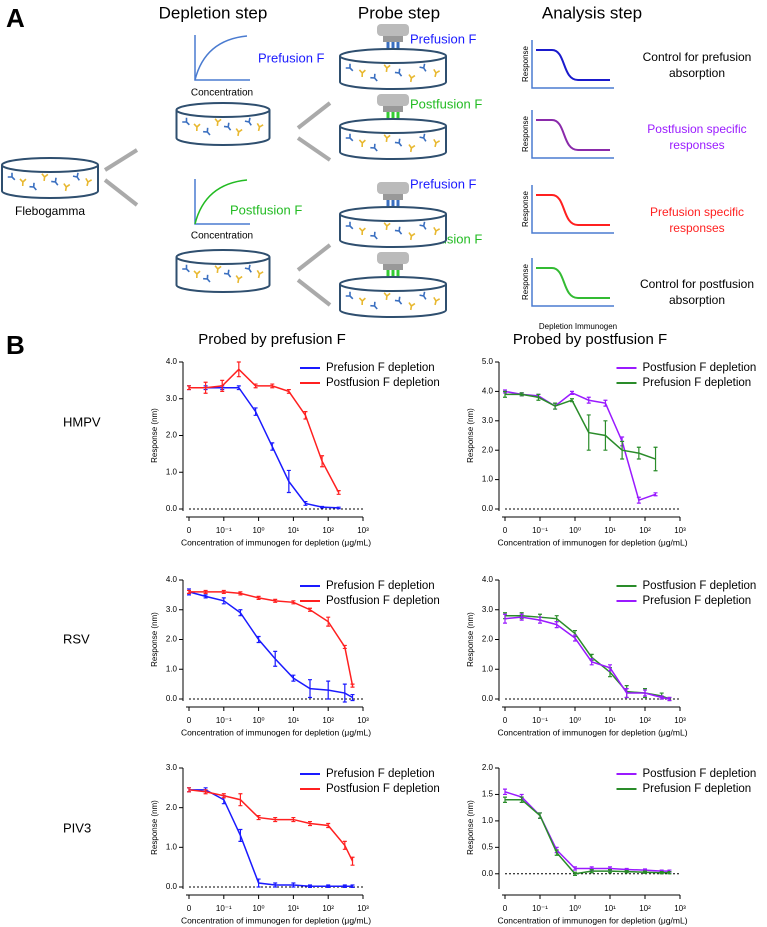 The height and width of the screenshot is (927, 767). What do you see at coordinates (578, 326) in the screenshot?
I see `axis-label: Depletion Immunogen` at bounding box center [578, 326].